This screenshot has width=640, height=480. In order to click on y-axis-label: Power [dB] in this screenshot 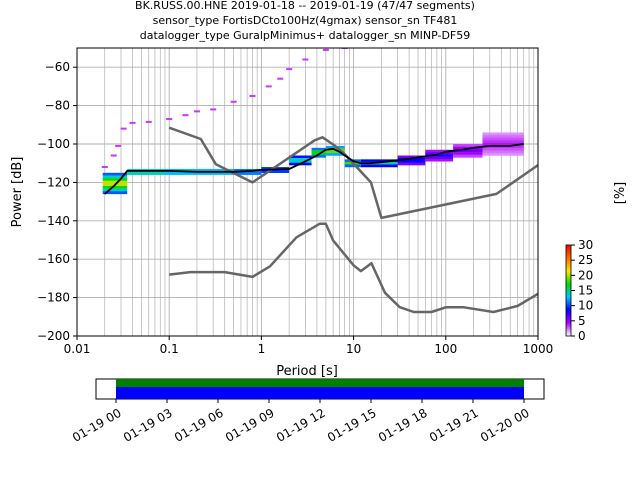, I will do `click(17, 192)`.